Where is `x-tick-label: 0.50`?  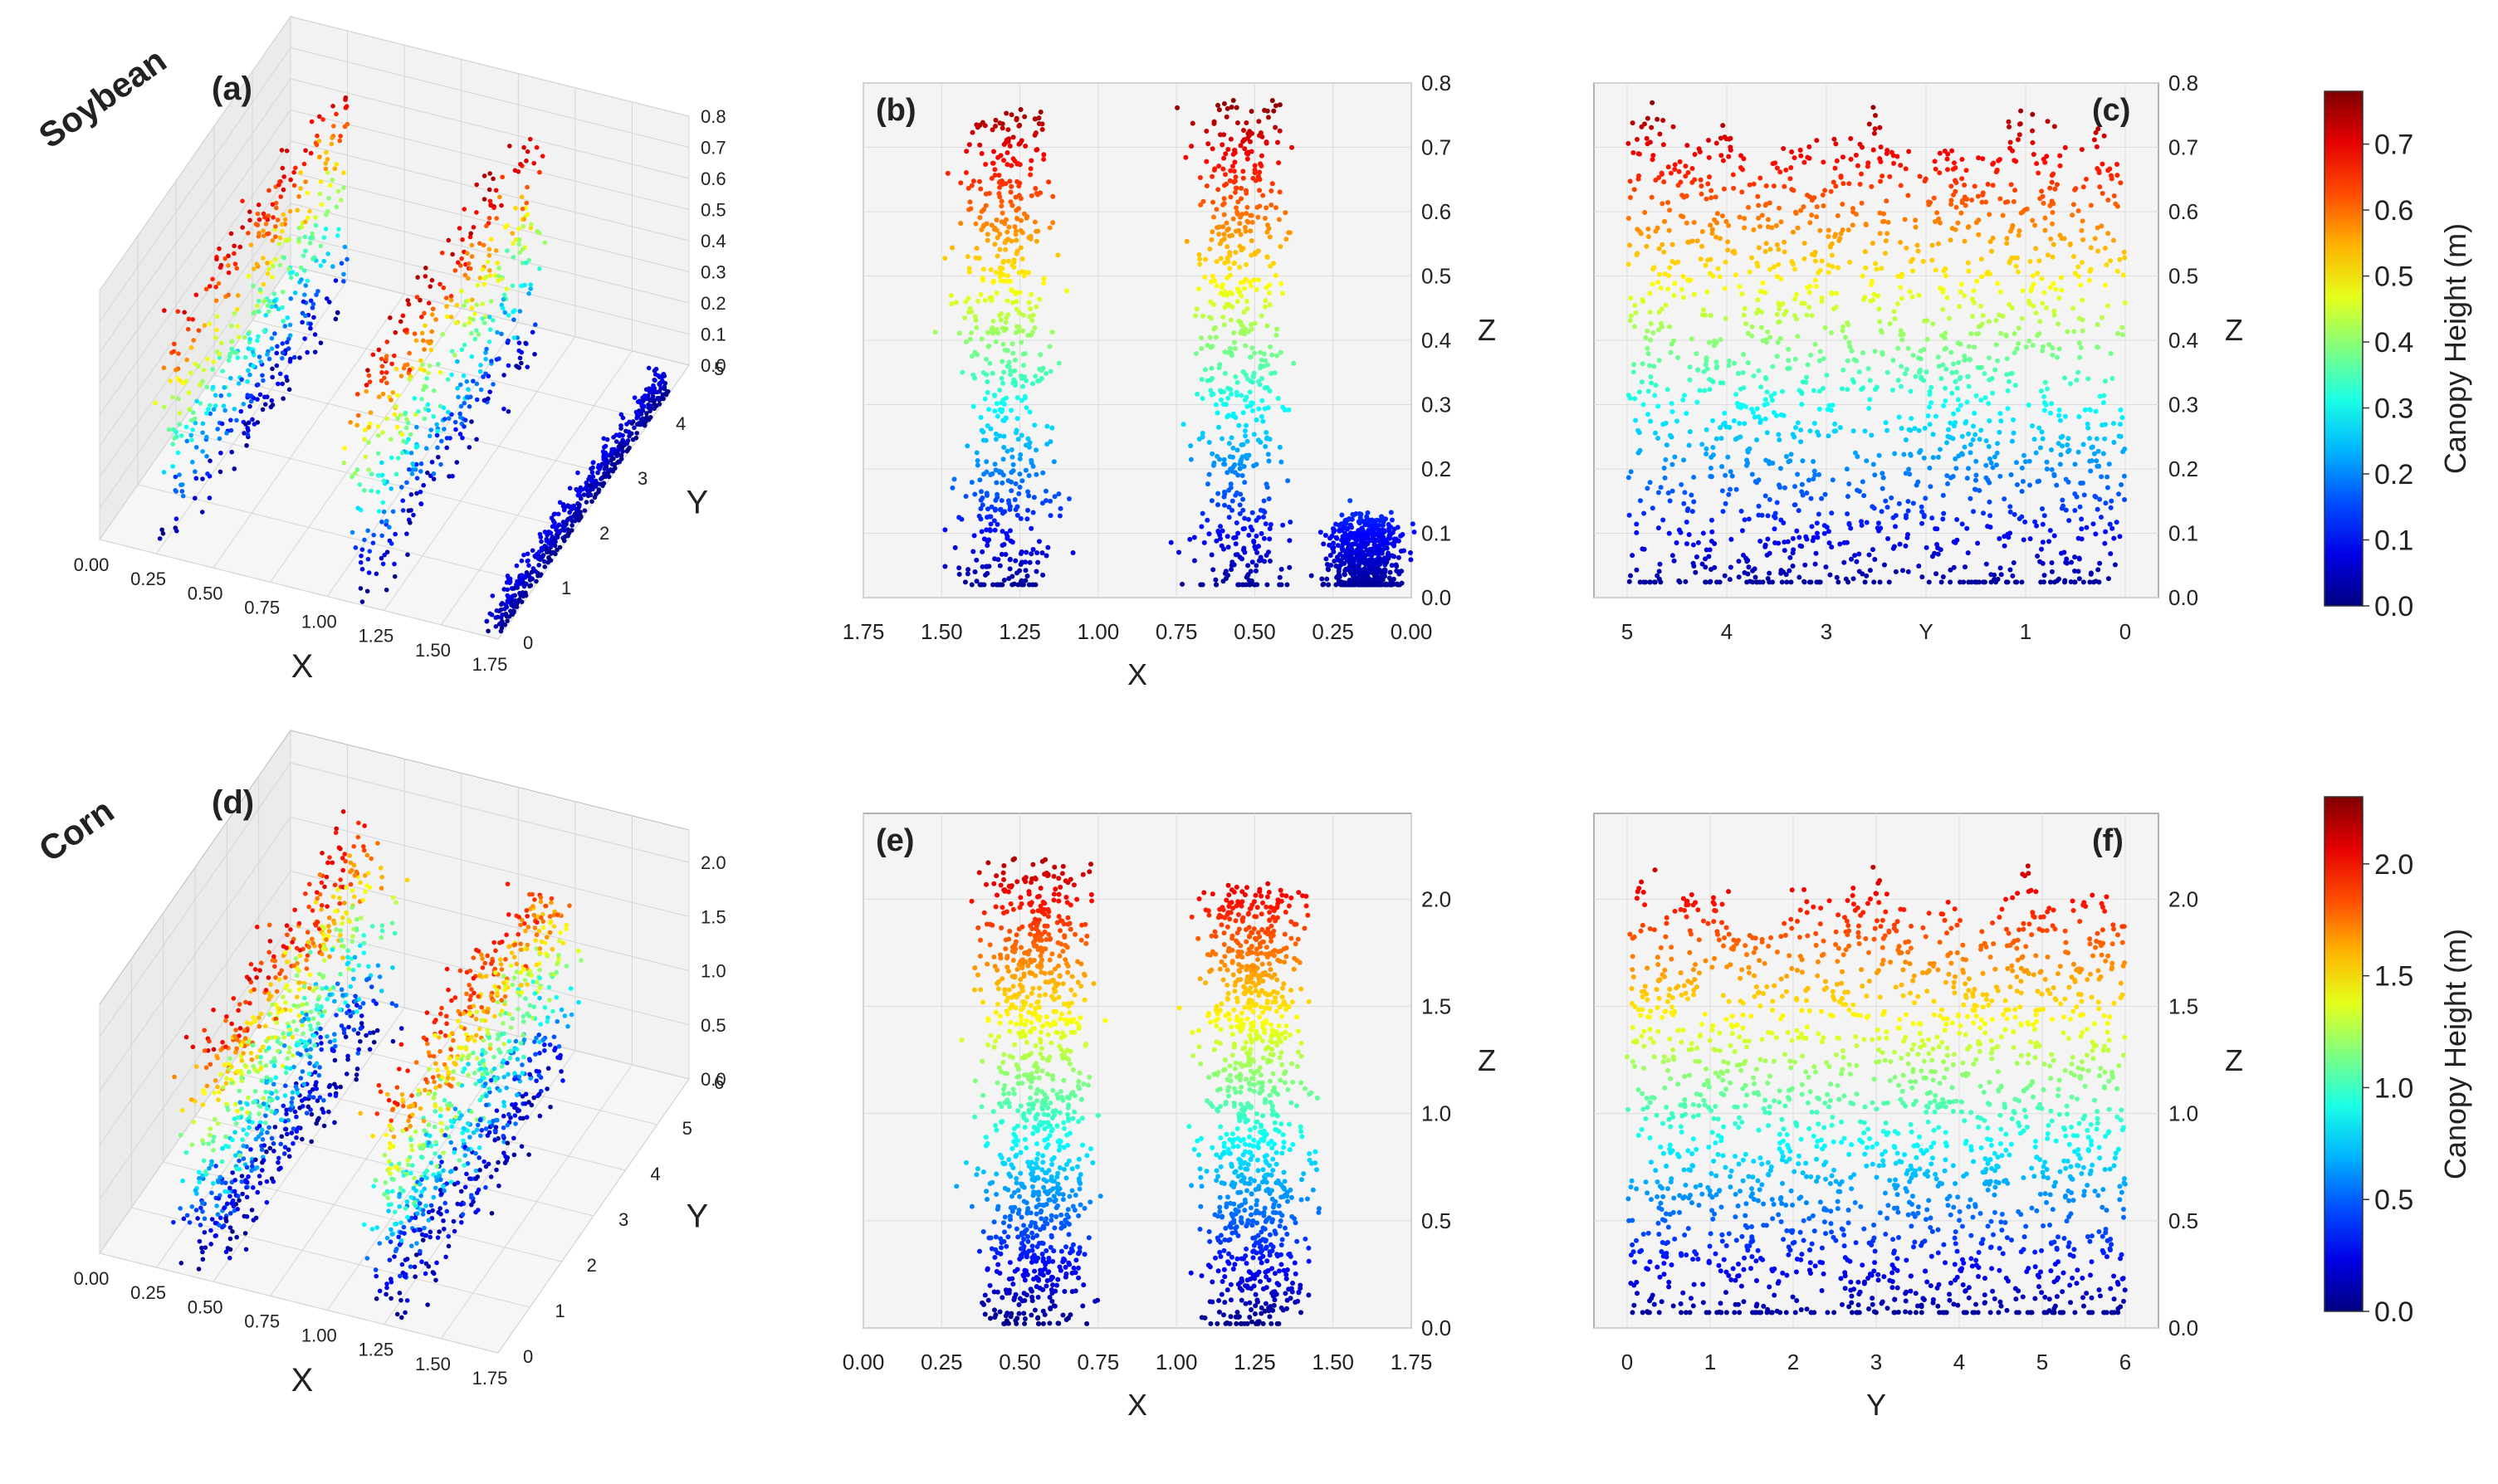
x-tick-label: 0.50 is located at coordinates (205, 593).